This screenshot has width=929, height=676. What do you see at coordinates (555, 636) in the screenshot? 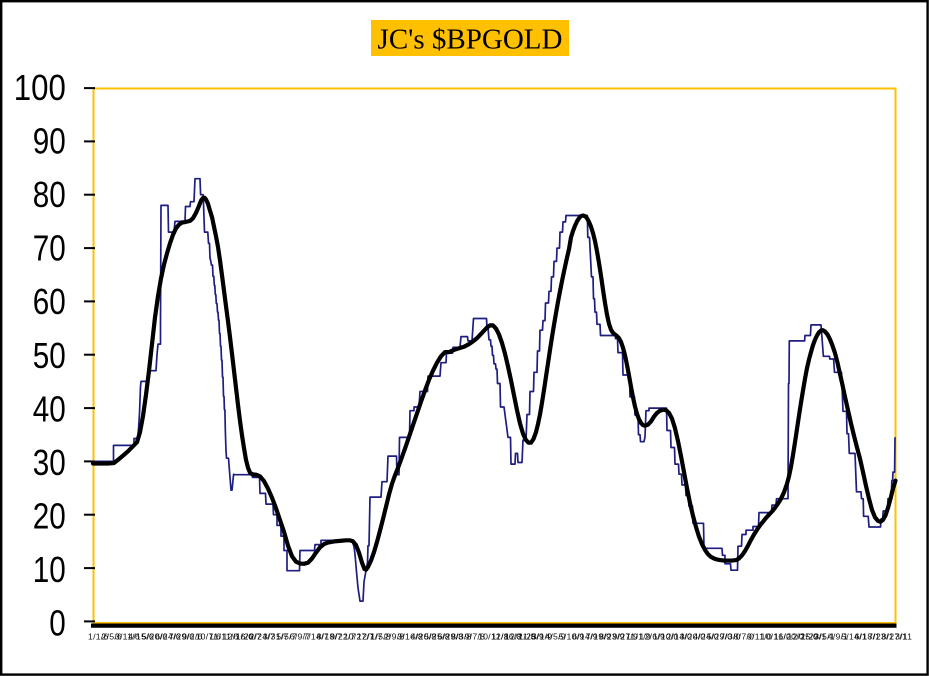
I see `svg-text: 4/5/9` at bounding box center [555, 636].